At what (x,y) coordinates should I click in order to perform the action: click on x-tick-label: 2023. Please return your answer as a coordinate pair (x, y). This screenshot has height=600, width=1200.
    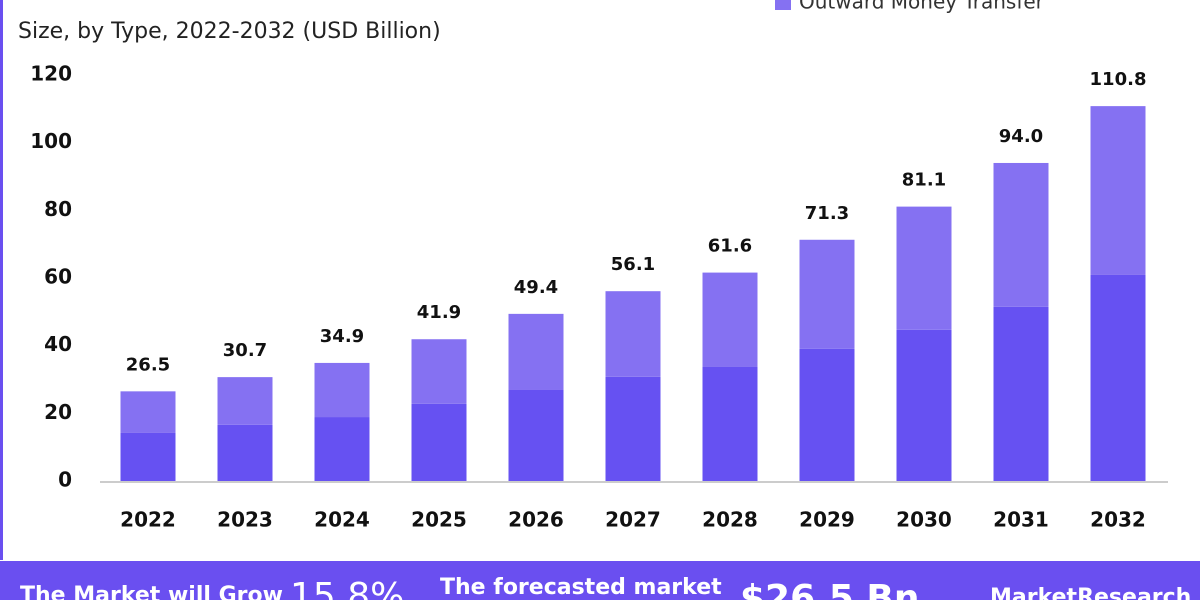
    Looking at the image, I should click on (245, 520).